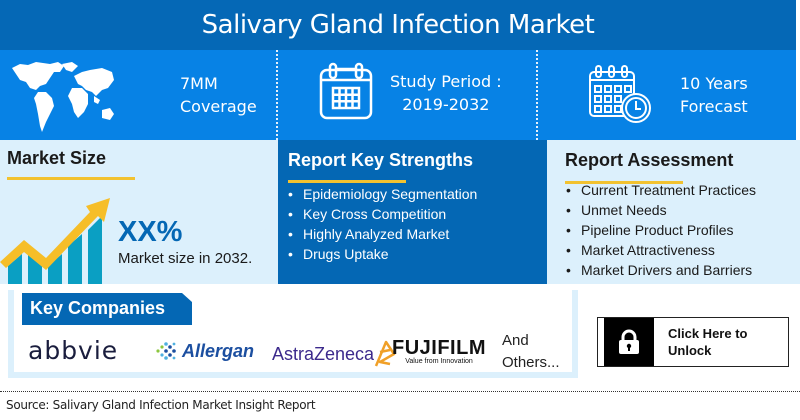 The image size is (800, 420). What do you see at coordinates (323, 353) in the screenshot?
I see `astrazeneca-wordmark: AstraZeneca` at bounding box center [323, 353].